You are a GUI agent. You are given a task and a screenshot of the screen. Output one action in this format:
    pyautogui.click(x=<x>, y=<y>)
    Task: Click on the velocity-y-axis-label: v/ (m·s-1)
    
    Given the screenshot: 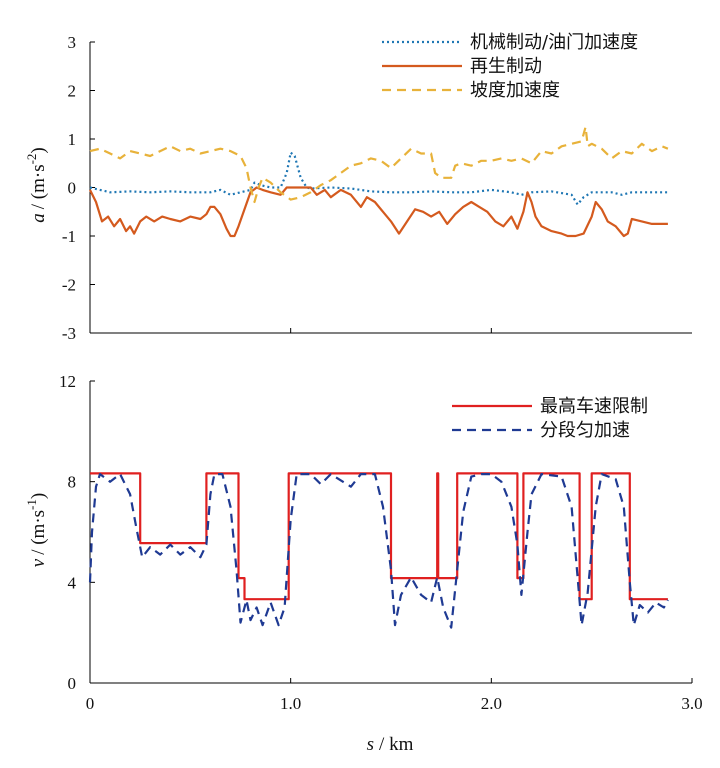 What is the action you would take?
    pyautogui.click(x=36, y=530)
    